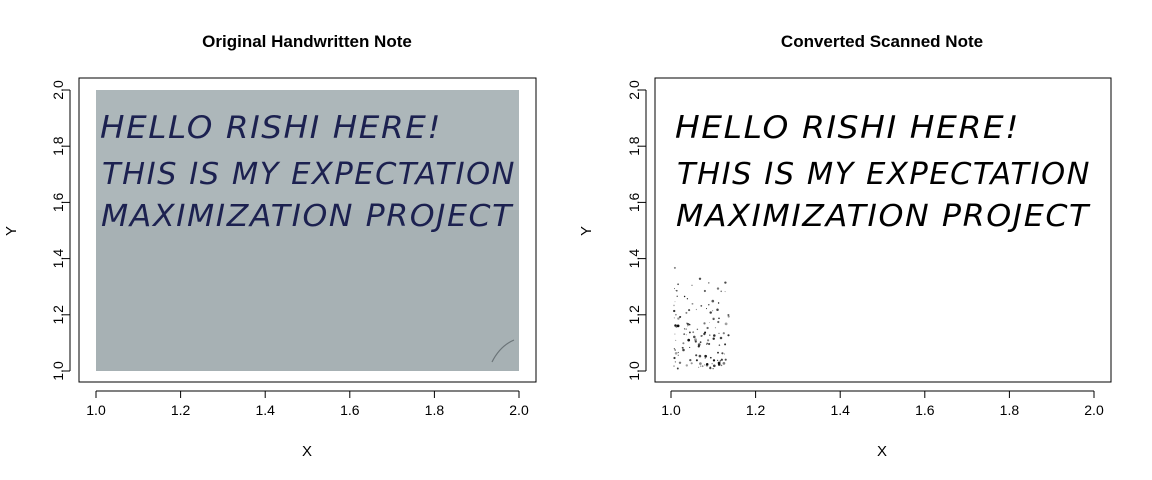 The image size is (1152, 480). What do you see at coordinates (350, 410) in the screenshot?
I see `x-tick-label: 1.6` at bounding box center [350, 410].